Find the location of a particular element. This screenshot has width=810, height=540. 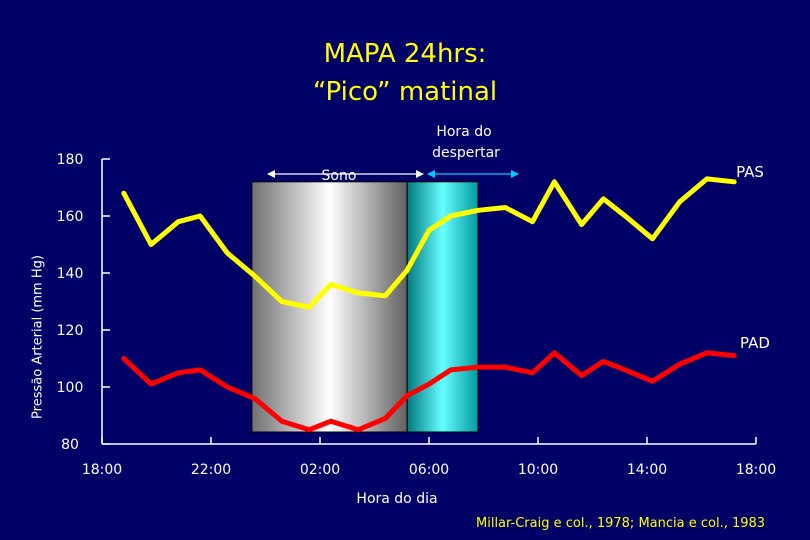

y-tick-label: 80 is located at coordinates (70, 445).